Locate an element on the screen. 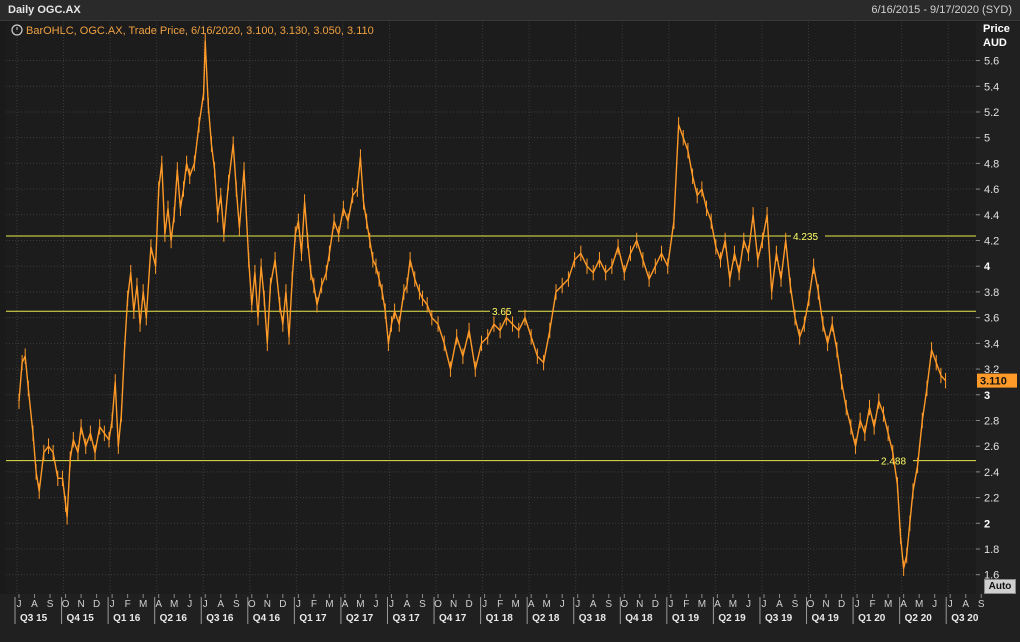  y-tick-label: 4.6 is located at coordinates (991, 190).